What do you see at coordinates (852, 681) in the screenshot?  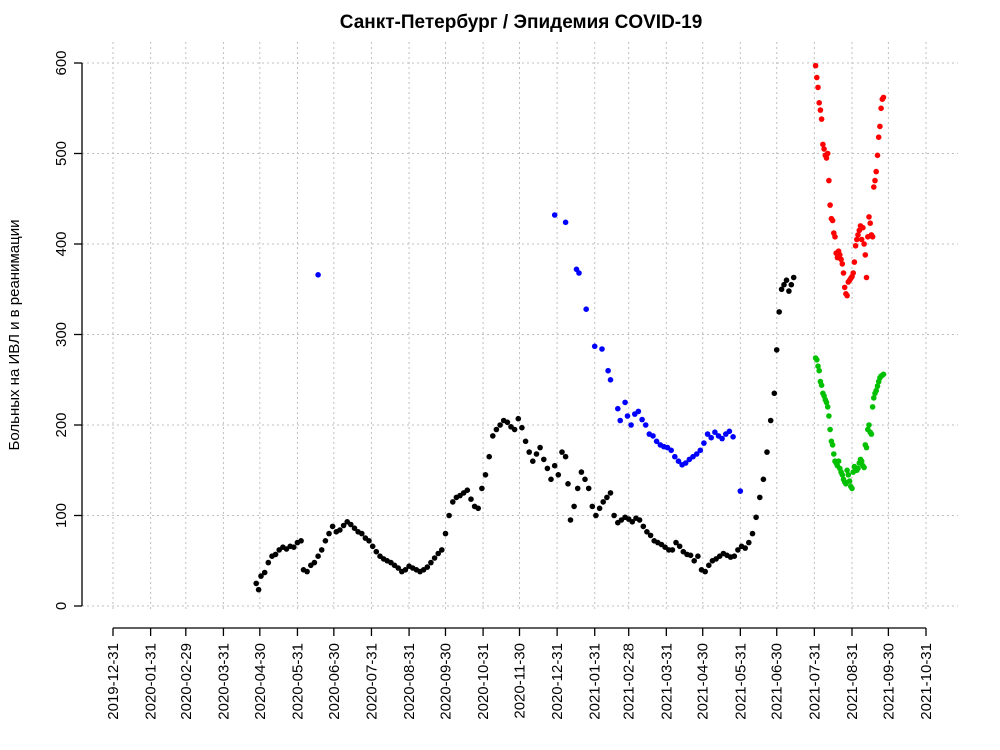 I see `x-tick-label: 2021-08-31` at bounding box center [852, 681].